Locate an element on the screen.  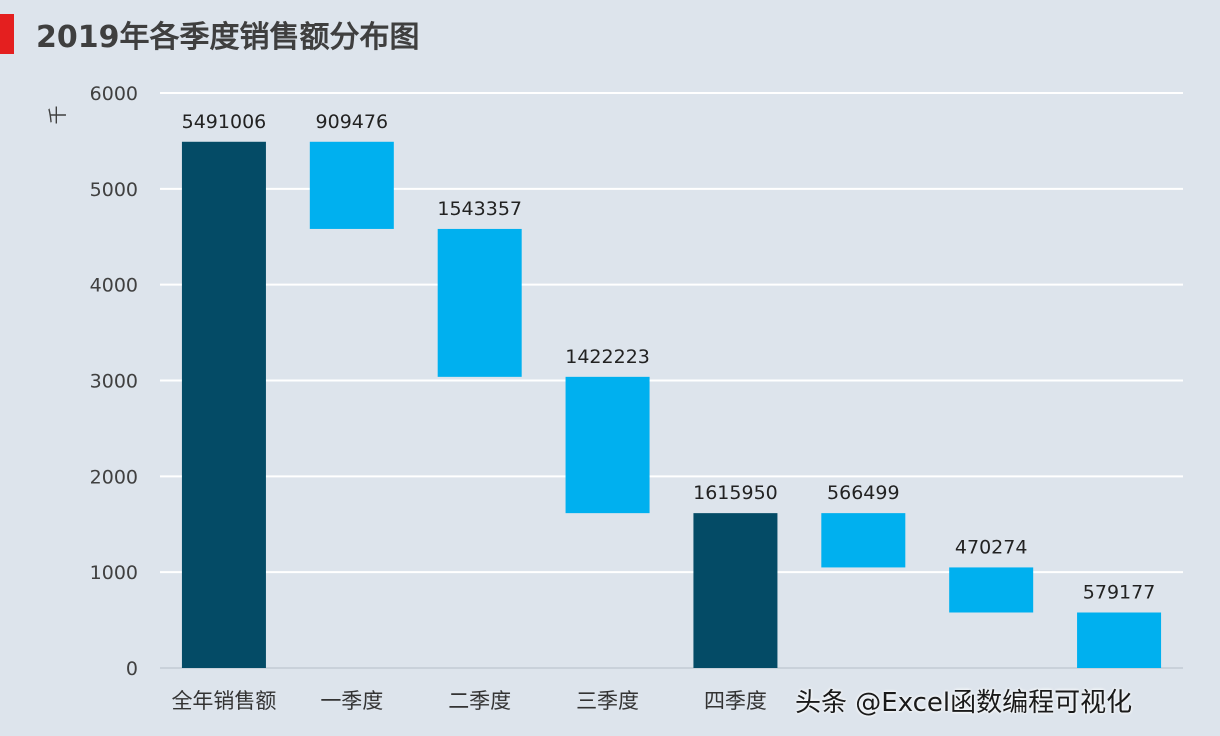
x-category-label: 二季度 is located at coordinates (479, 701).